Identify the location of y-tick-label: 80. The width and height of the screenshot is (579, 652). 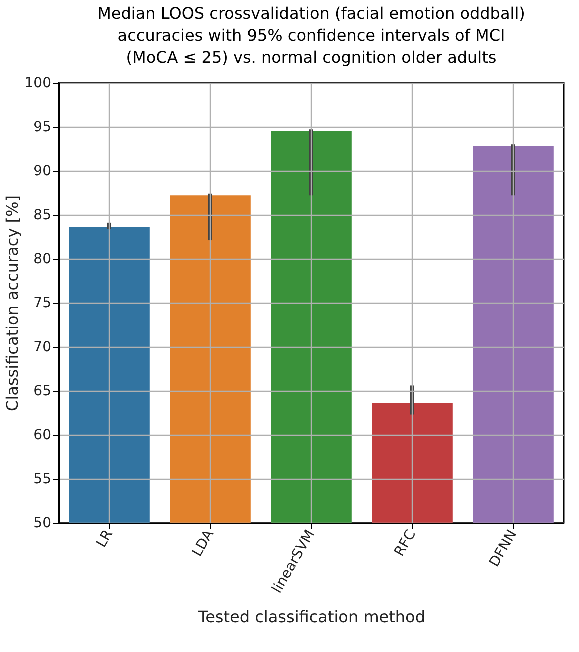
(43, 260).